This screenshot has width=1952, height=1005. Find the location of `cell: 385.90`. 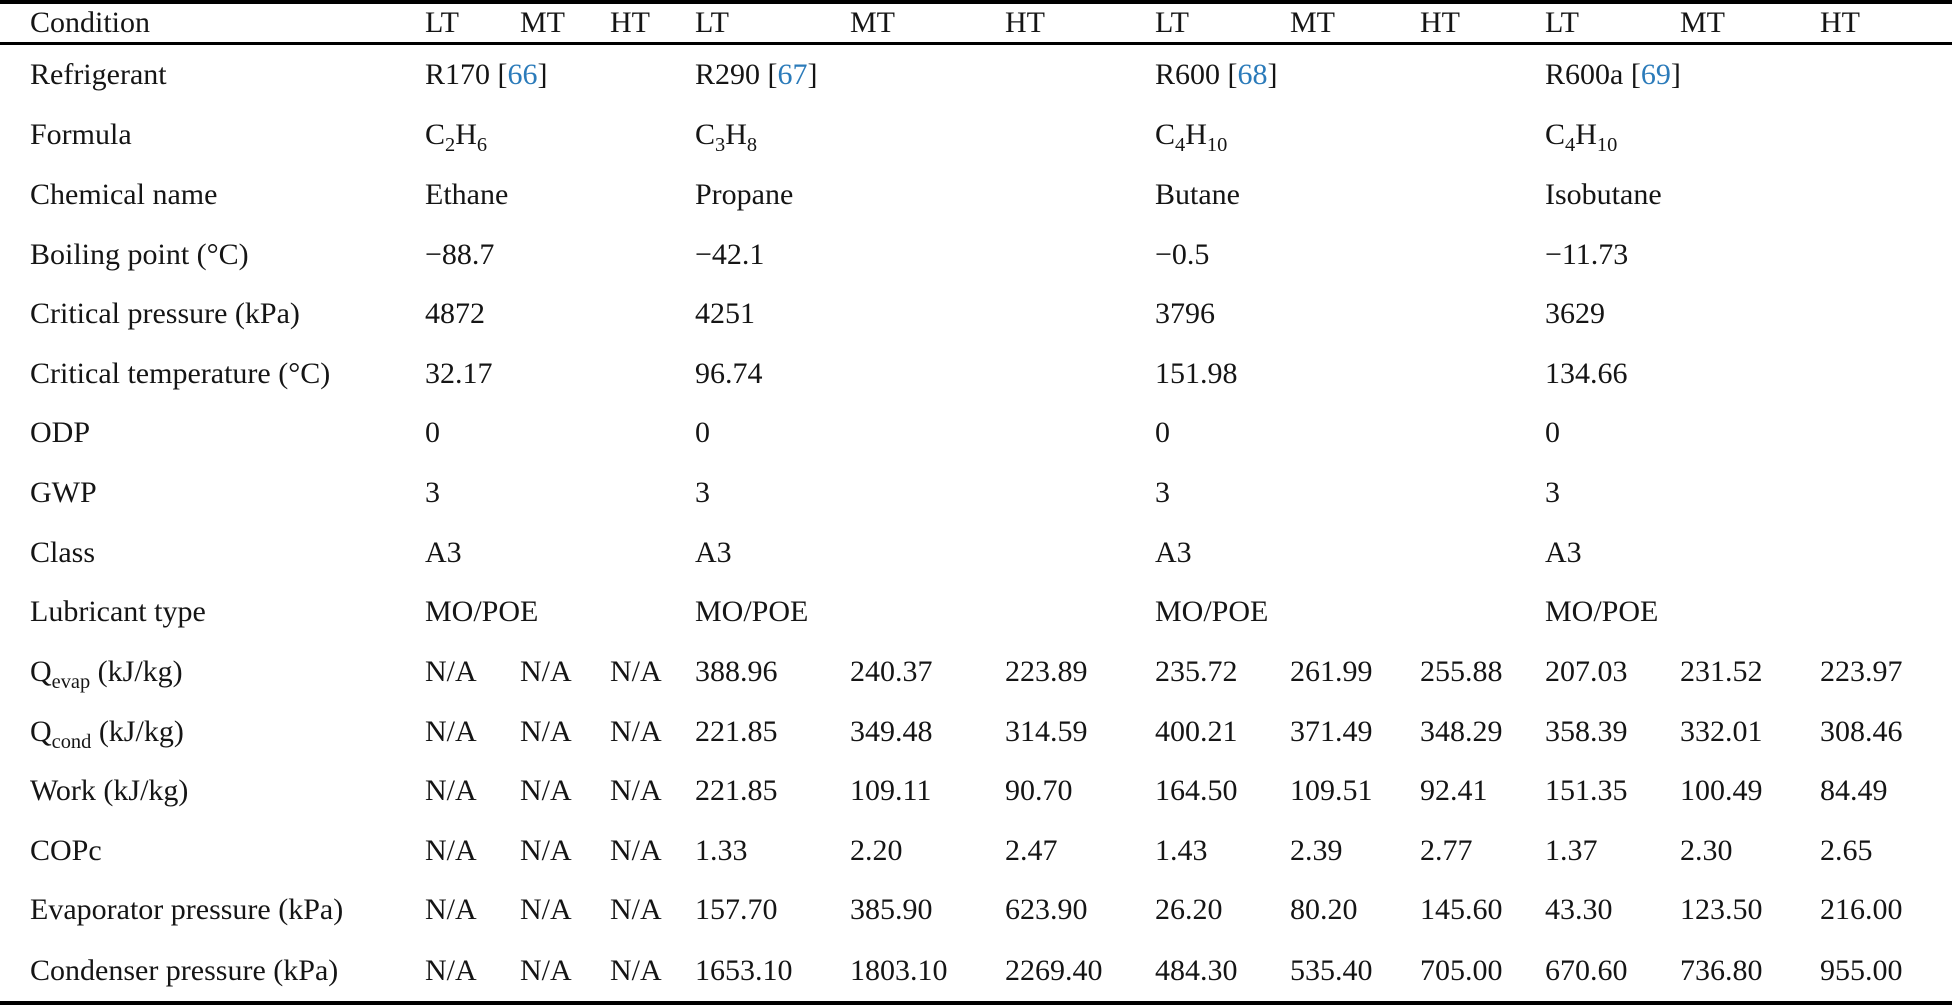

cell: 385.90 is located at coordinates (891, 910).